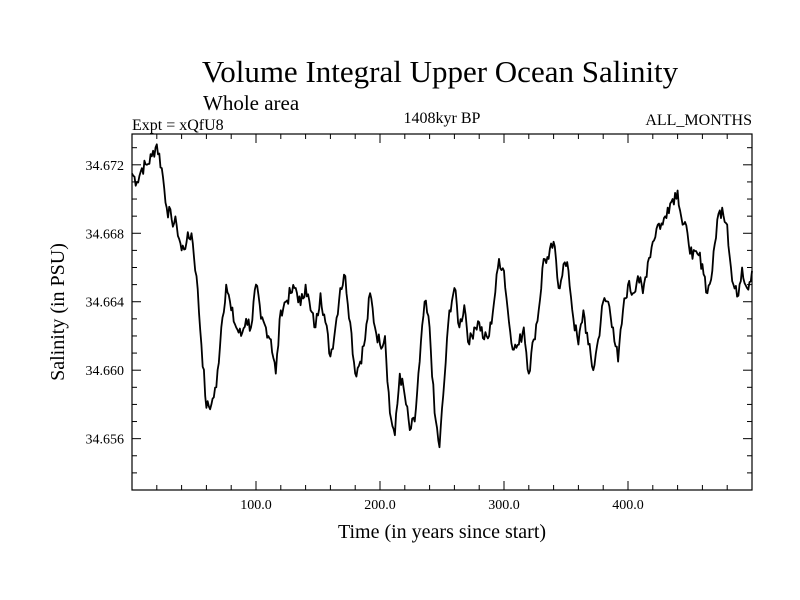  I want to click on experiment-label: Expt = xQfU8, so click(178, 125).